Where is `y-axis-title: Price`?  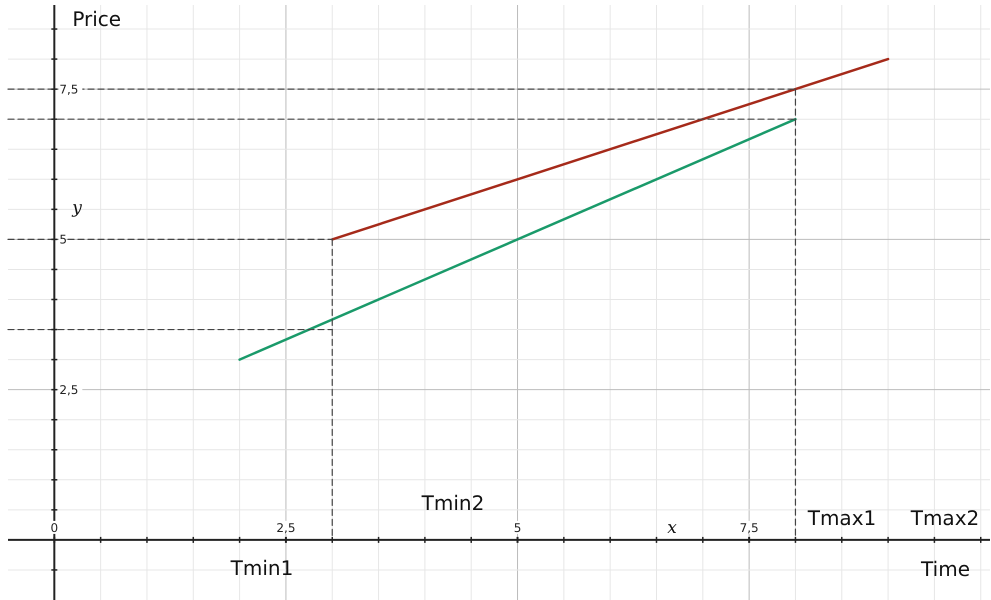
y-axis-title: Price is located at coordinates (97, 19).